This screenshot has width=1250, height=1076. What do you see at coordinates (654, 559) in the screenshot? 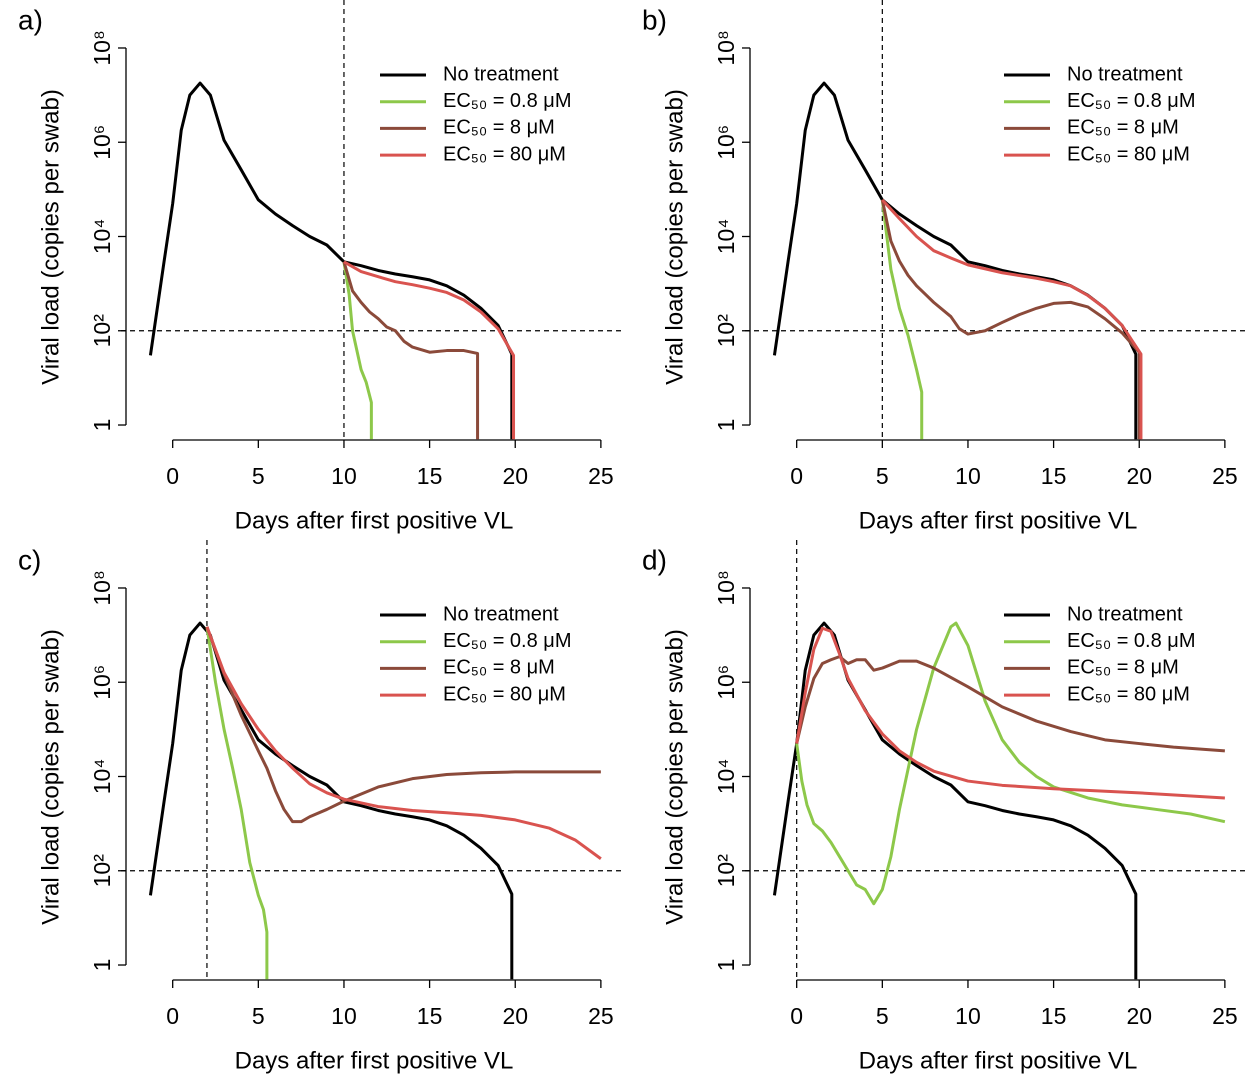
I see `panel-label: d)` at bounding box center [654, 559].